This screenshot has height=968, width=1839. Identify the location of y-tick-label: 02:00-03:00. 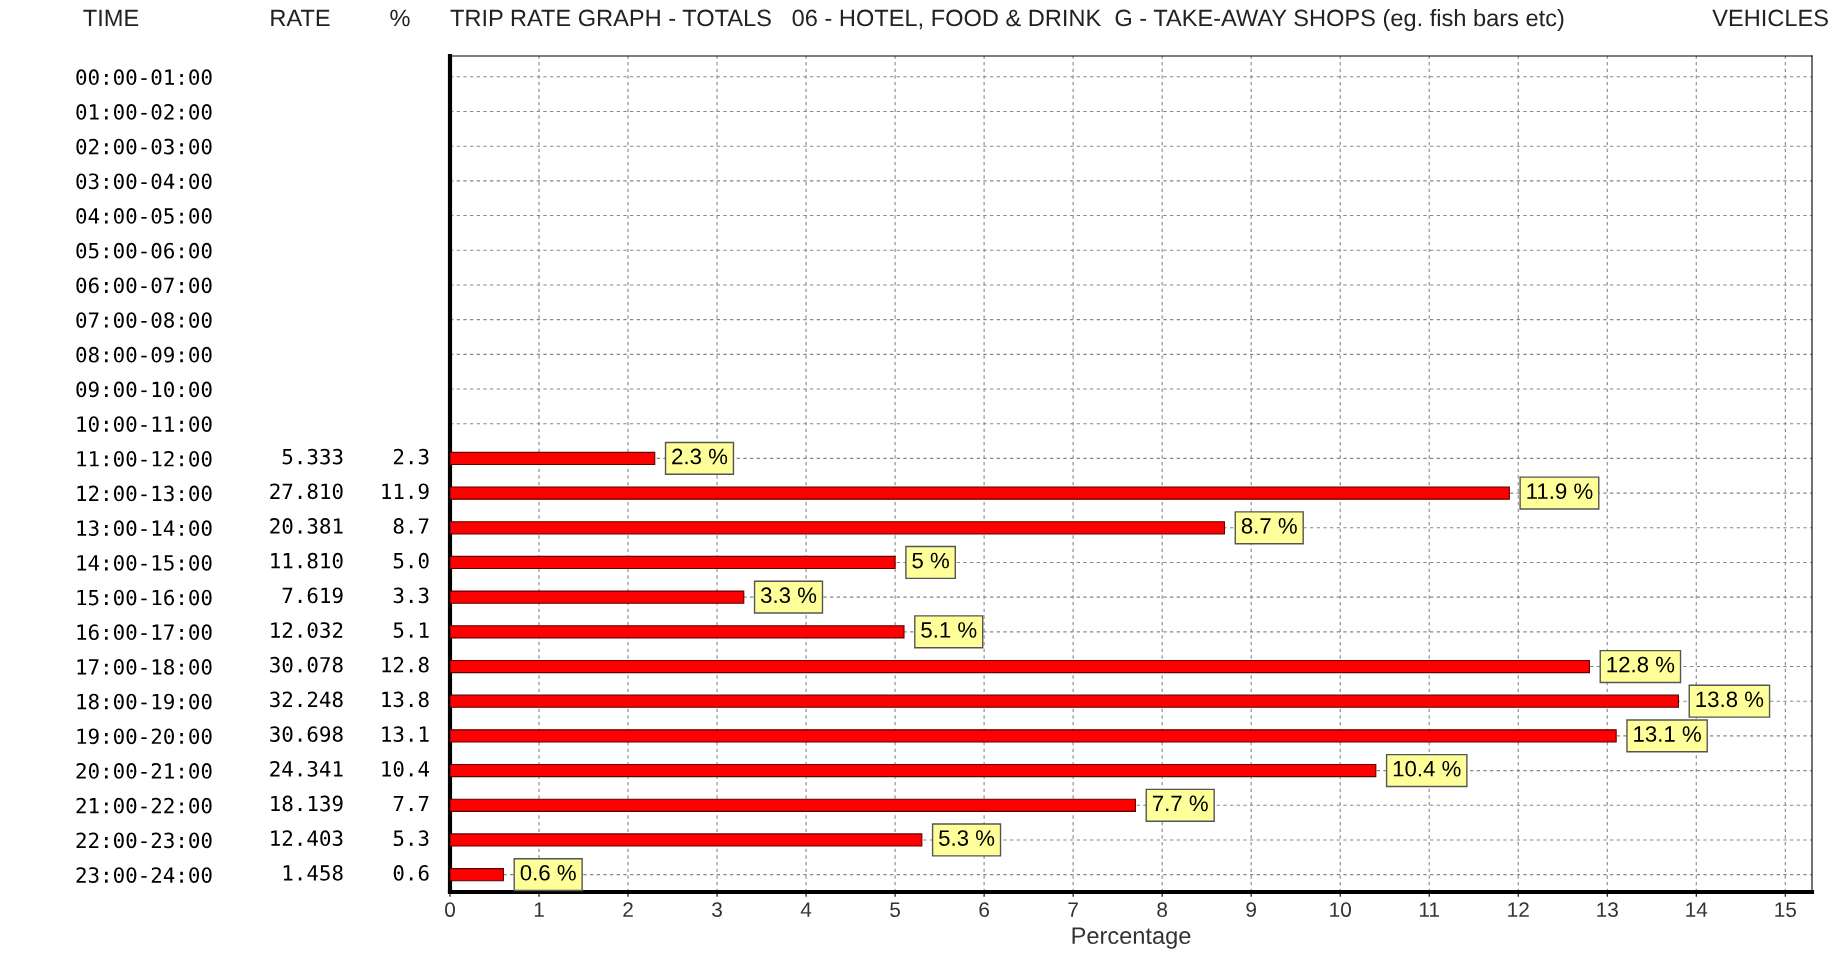
(144, 146).